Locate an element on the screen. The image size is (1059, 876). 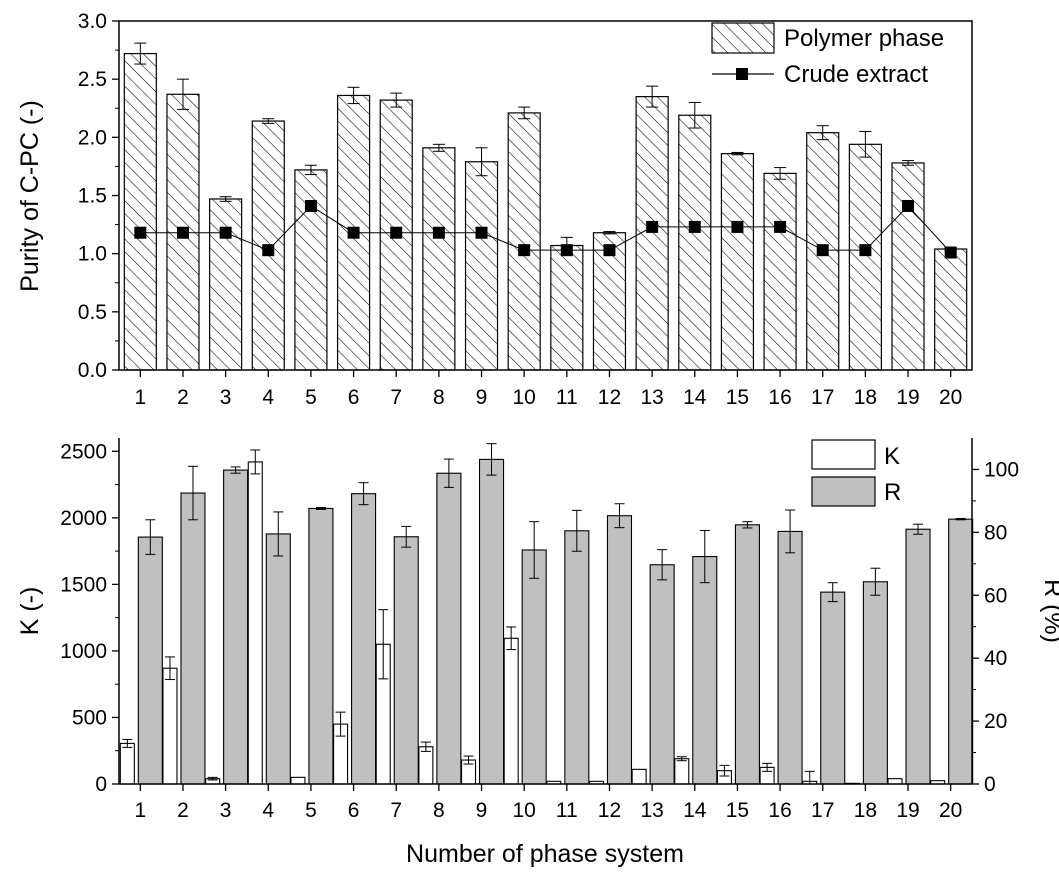
purity-x-tick-label: 16 is located at coordinates (779, 397).